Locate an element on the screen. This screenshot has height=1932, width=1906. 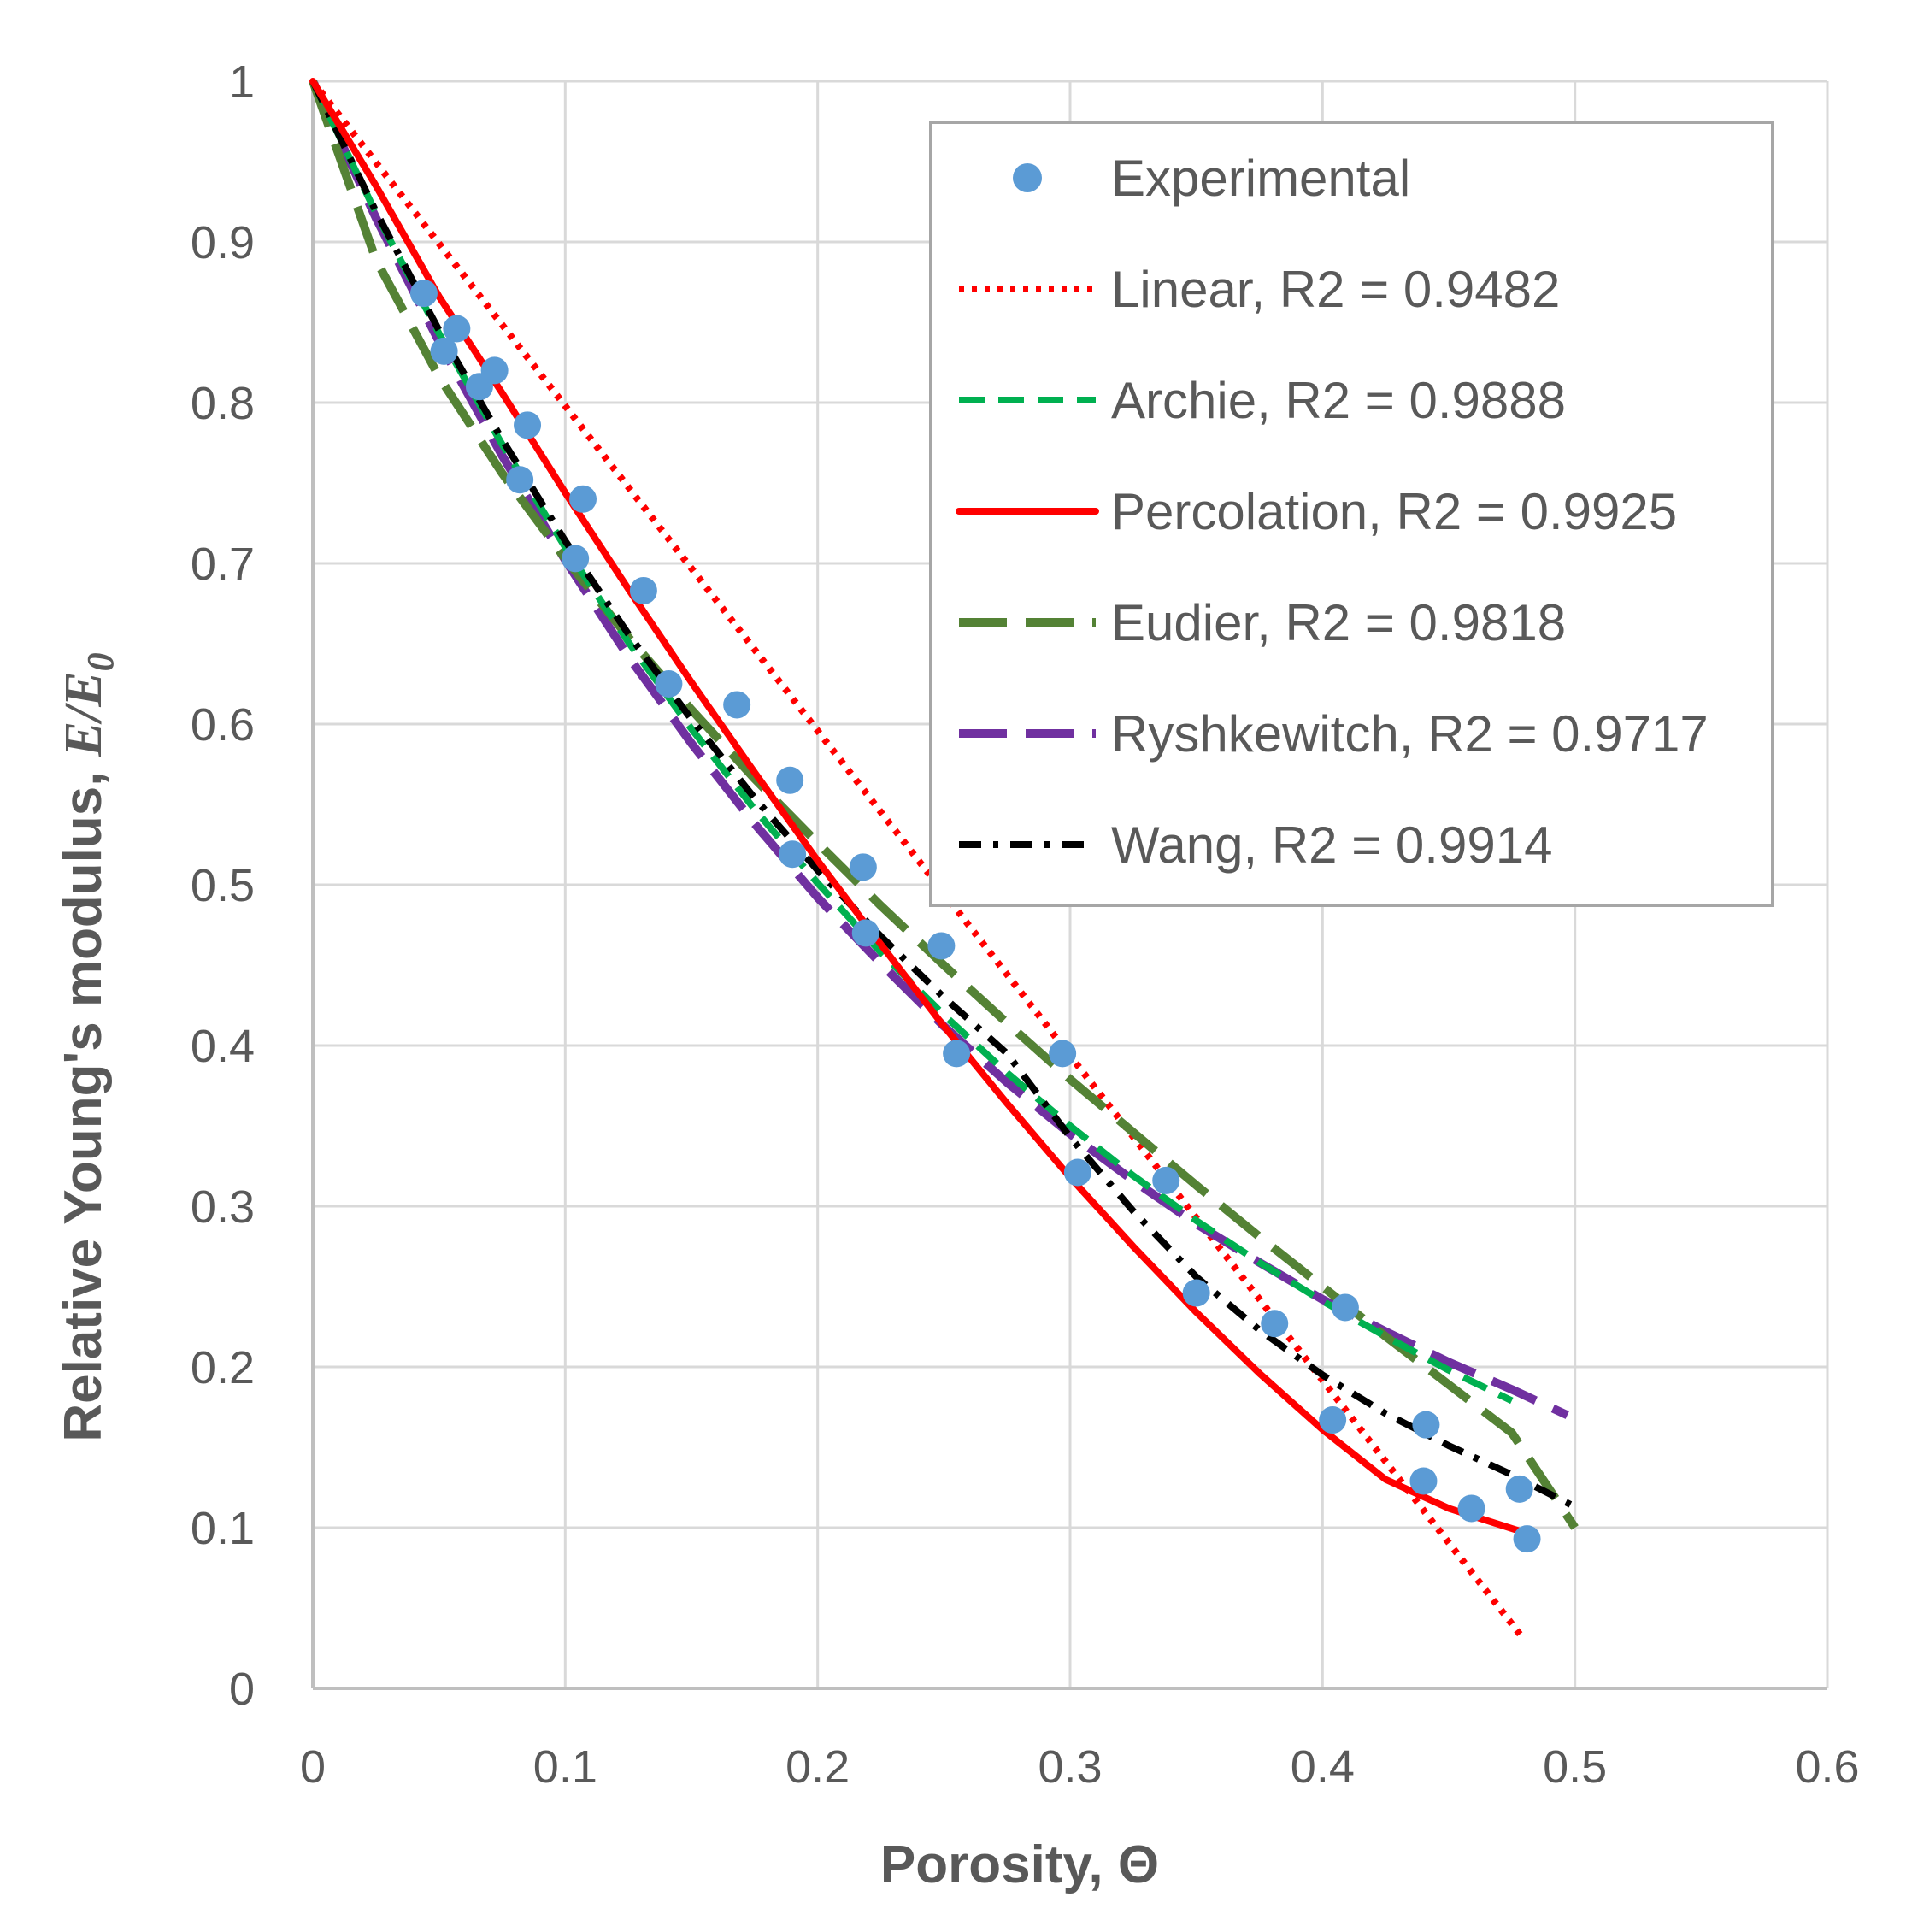
x-tick-label: 0.4 is located at coordinates (1323, 1767).